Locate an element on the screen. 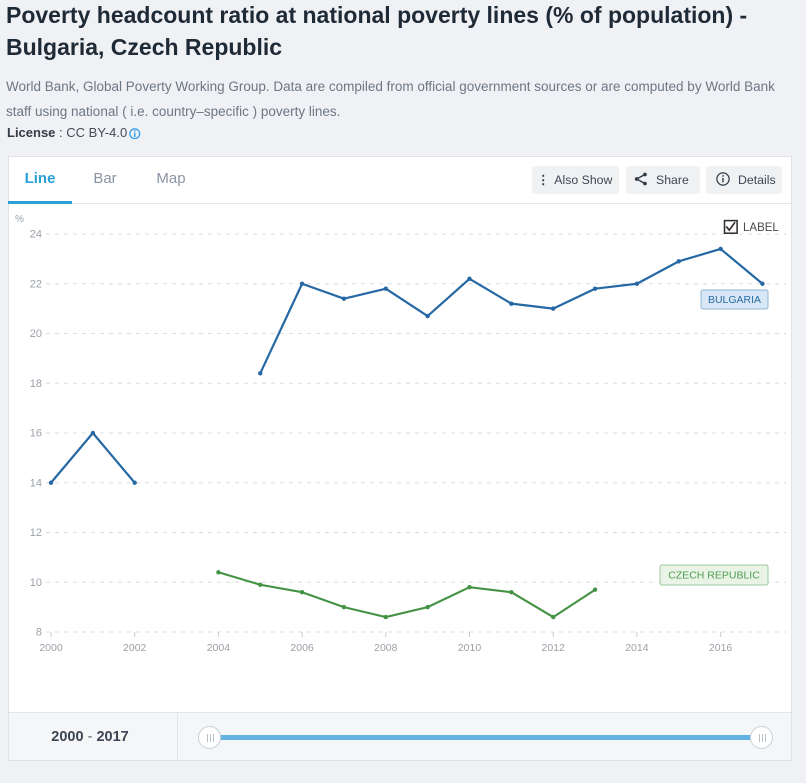  svg-text: 2004 is located at coordinates (219, 648).